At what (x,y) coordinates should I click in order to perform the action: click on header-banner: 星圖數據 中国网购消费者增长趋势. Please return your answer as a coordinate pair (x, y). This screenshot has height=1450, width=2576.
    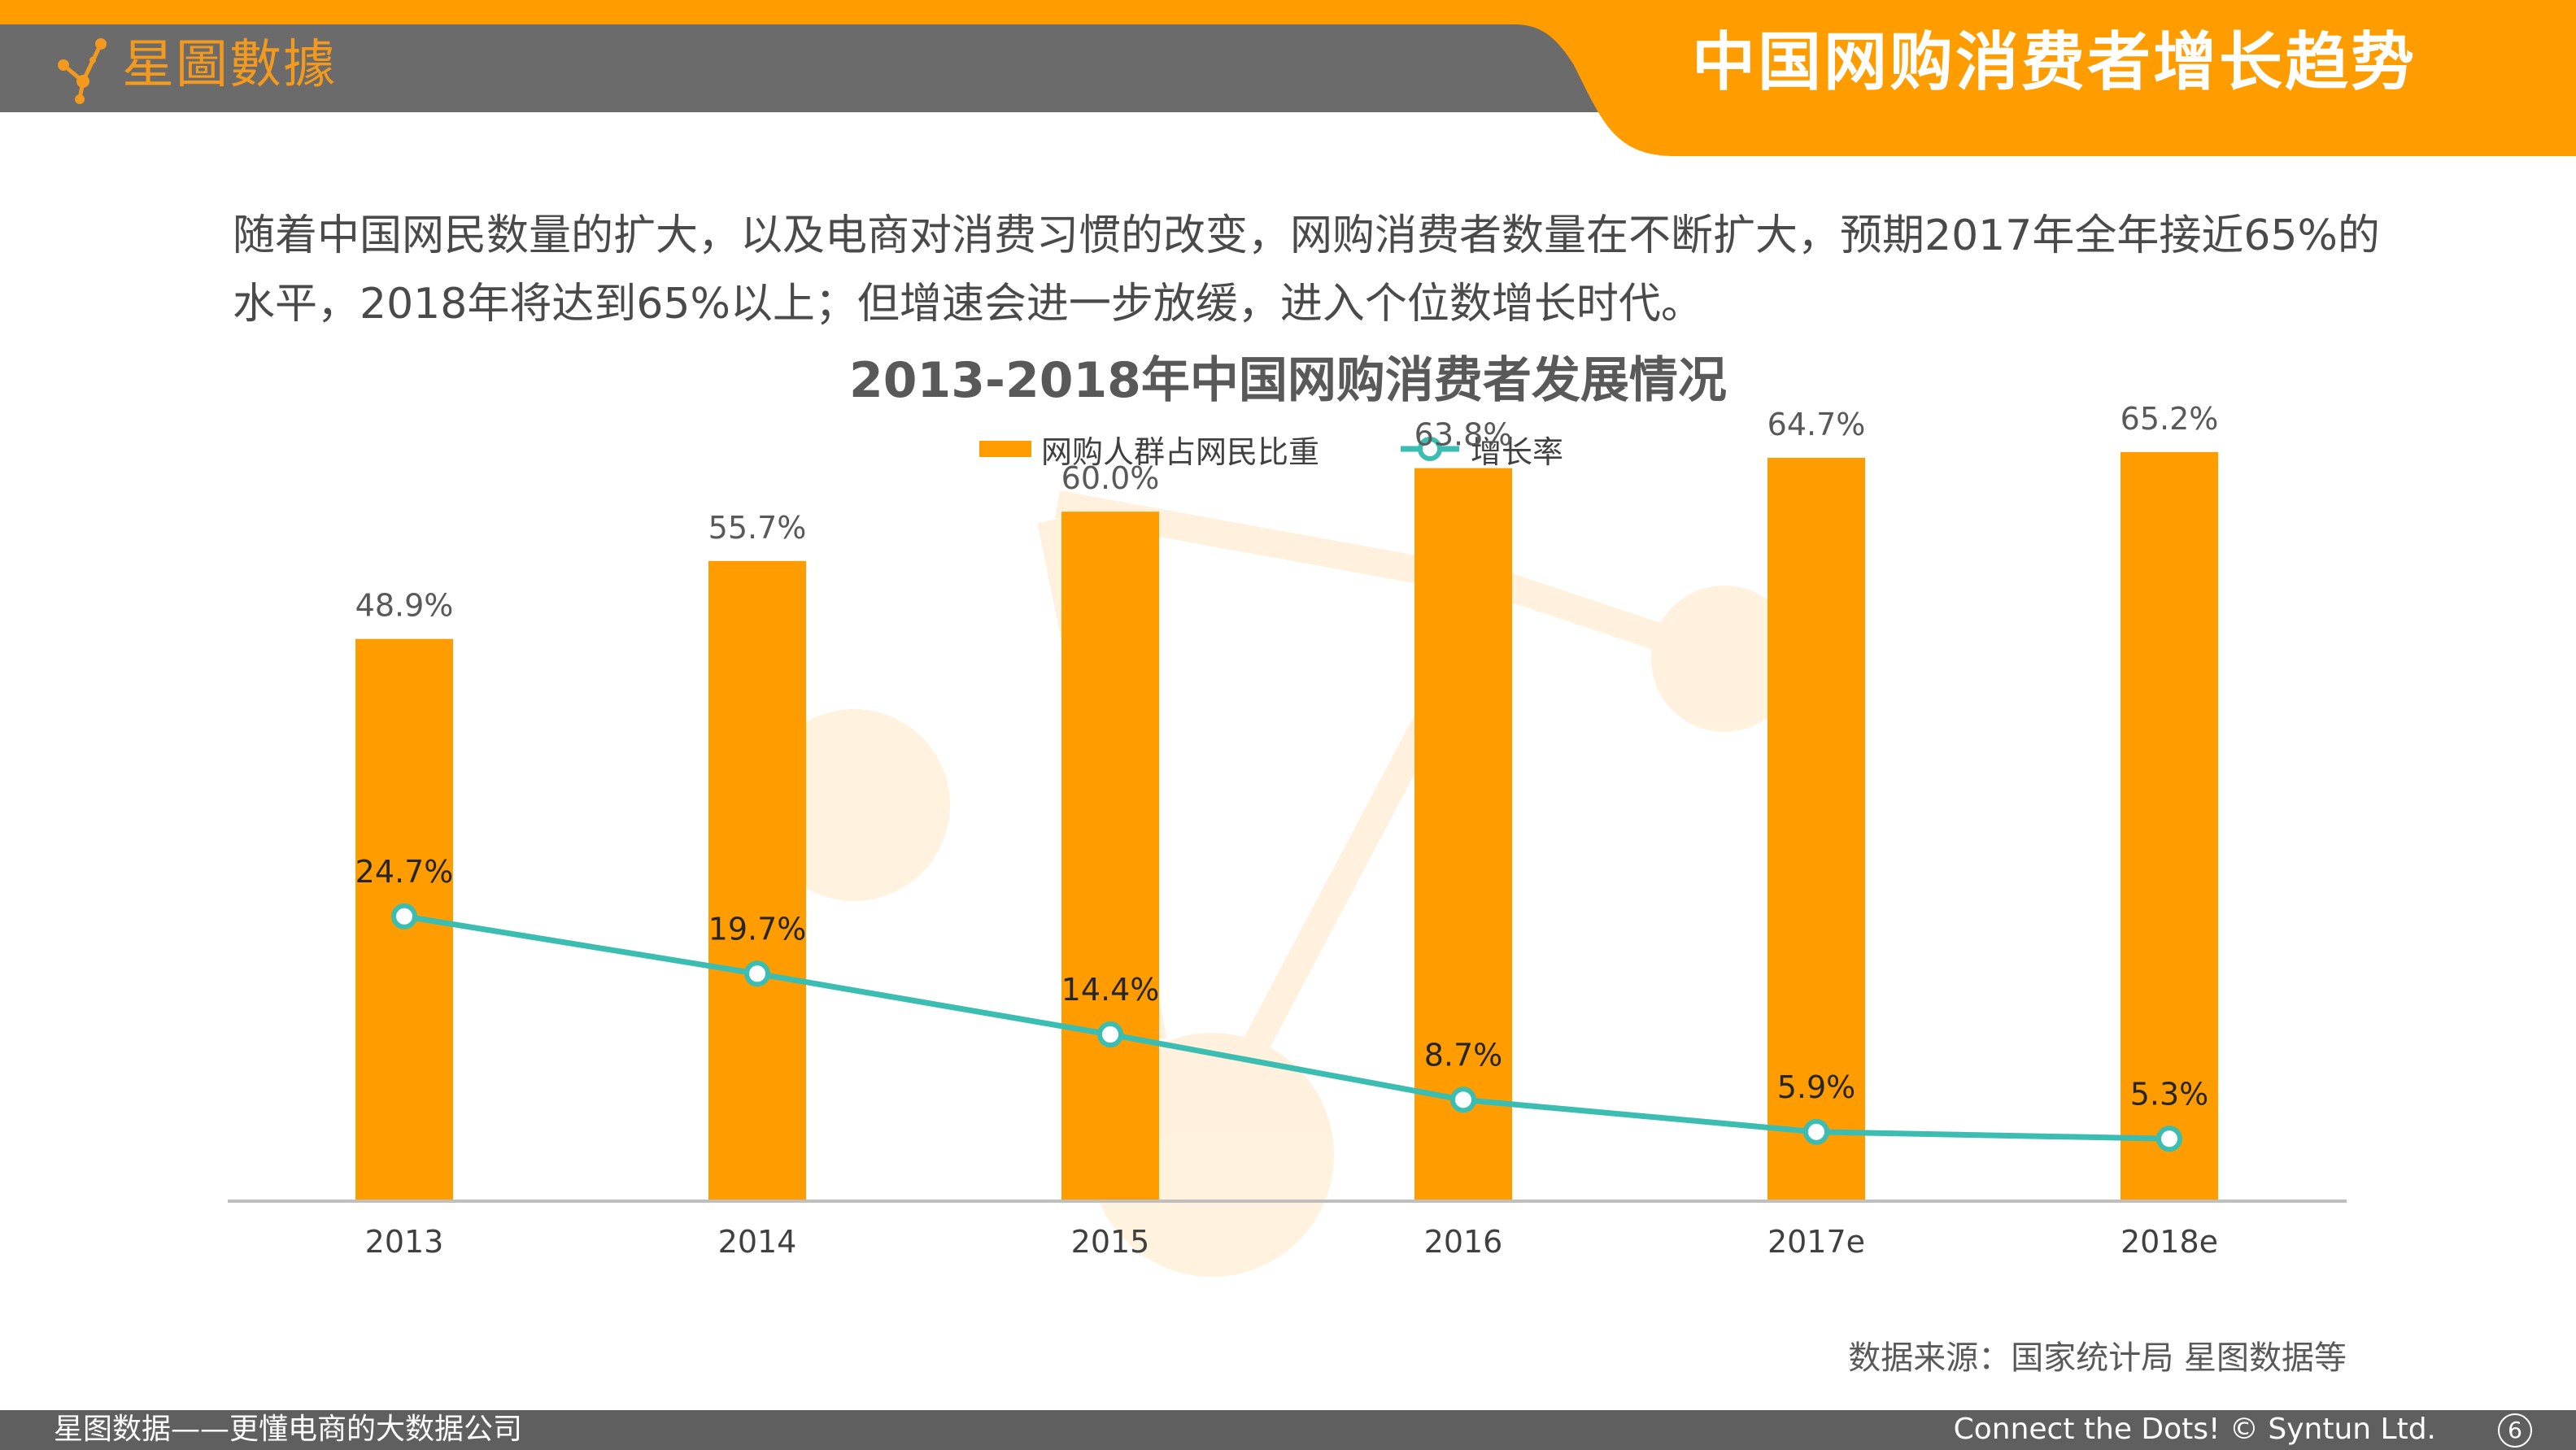
    Looking at the image, I should click on (1288, 82).